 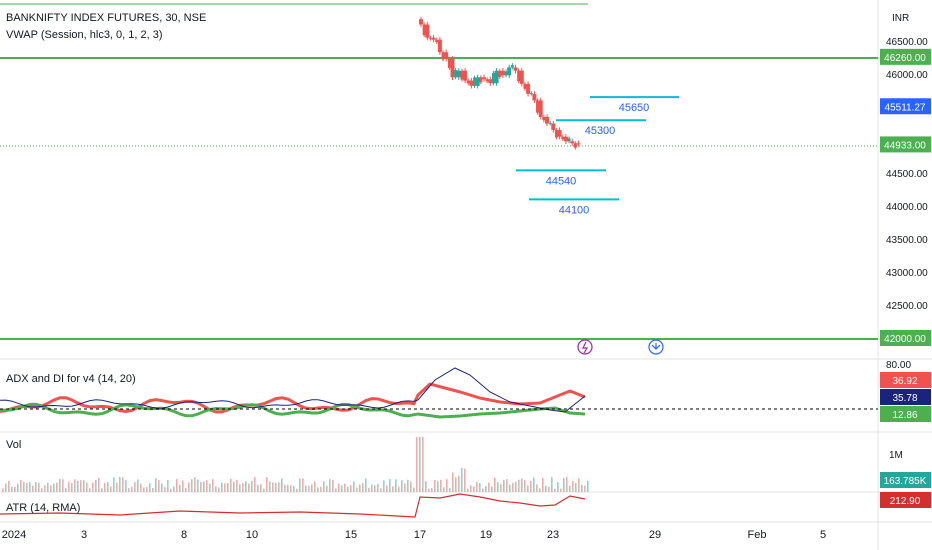 I want to click on level-label: 45300, so click(x=600, y=131).